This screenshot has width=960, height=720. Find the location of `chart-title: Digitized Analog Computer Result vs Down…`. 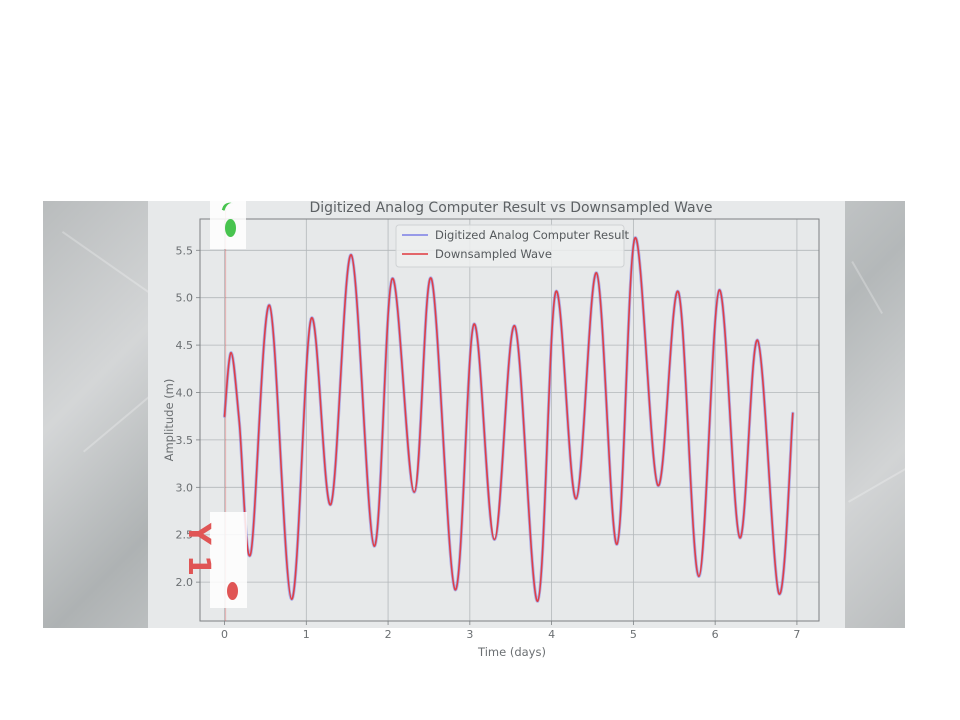

chart-title: Digitized Analog Computer Result vs Down… is located at coordinates (510, 208).